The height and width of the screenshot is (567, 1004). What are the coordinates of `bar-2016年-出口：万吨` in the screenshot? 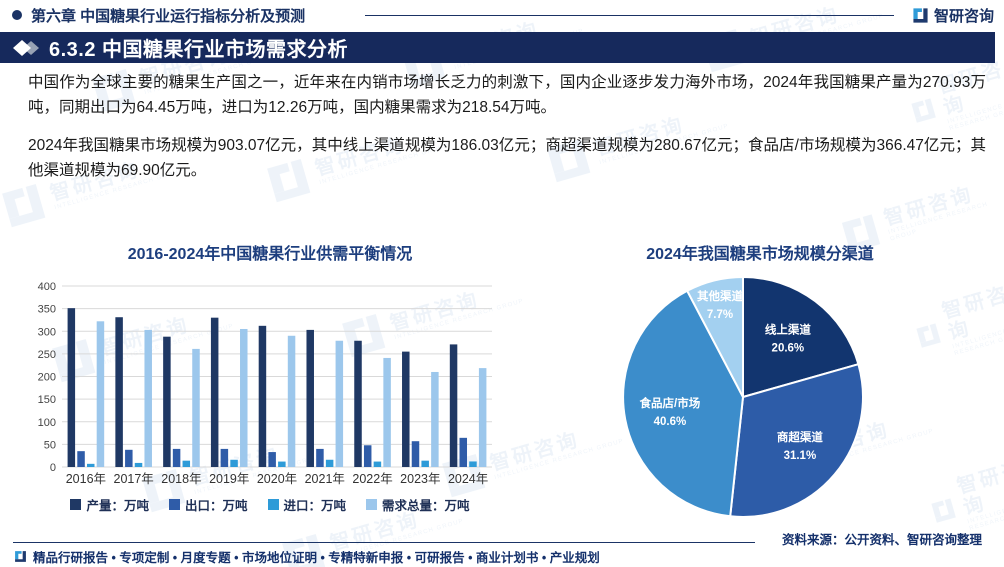 It's located at (81, 459).